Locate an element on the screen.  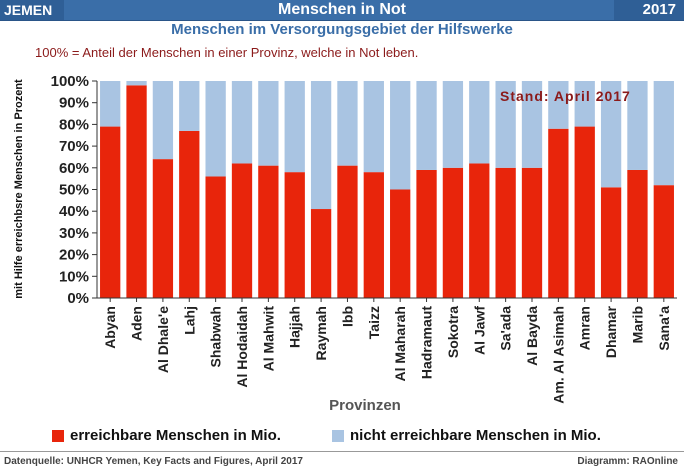
legend-item-reachable: erreichbare Menschen in Mio. is located at coordinates (166, 435).